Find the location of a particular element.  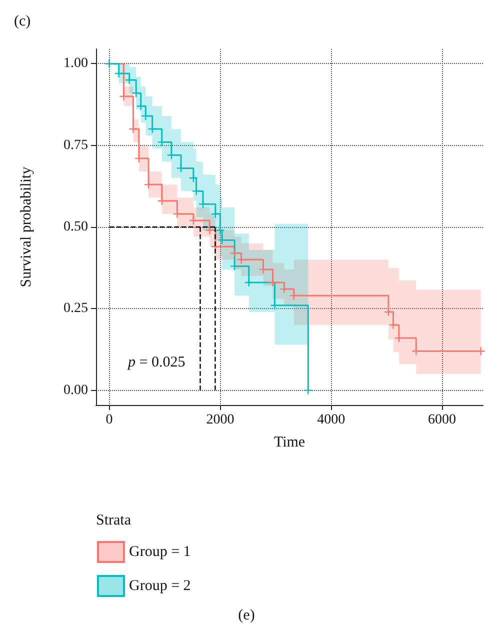

y-tick-label: 0.00 is located at coordinates (76, 390).